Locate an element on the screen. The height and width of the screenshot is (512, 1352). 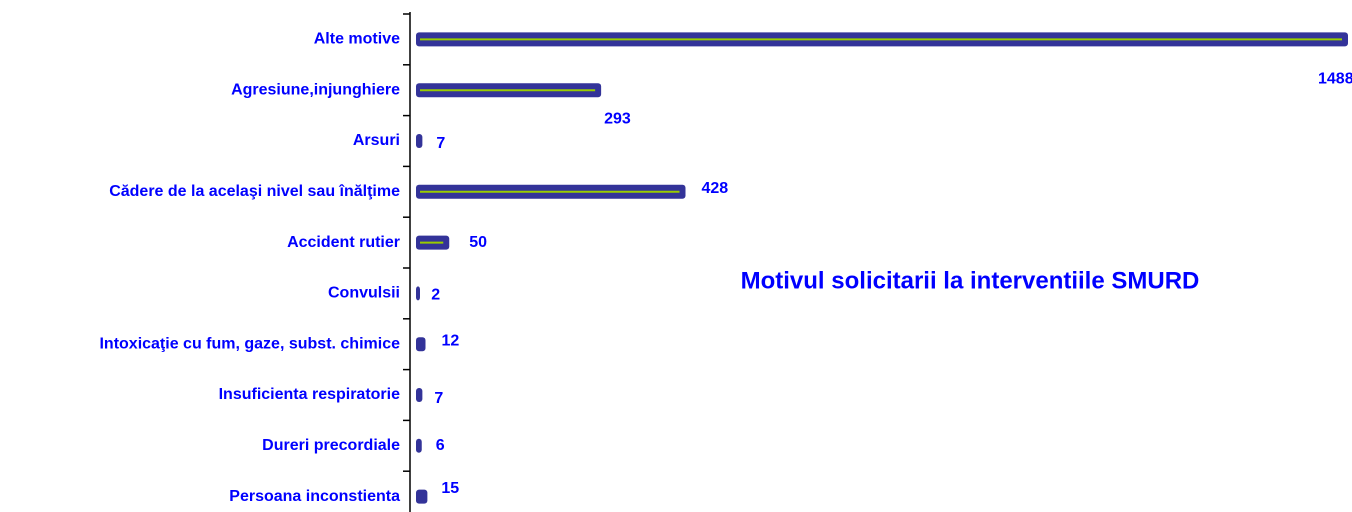
category-label: Arsuri is located at coordinates (376, 140).